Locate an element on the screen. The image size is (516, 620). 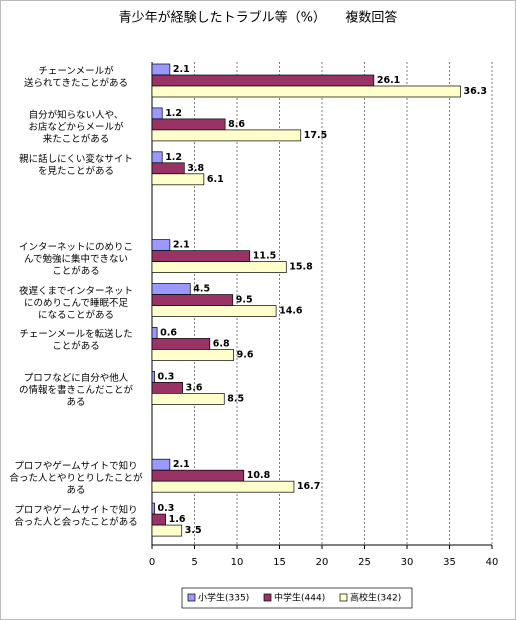
data-label: 1.6 is located at coordinates (177, 519).